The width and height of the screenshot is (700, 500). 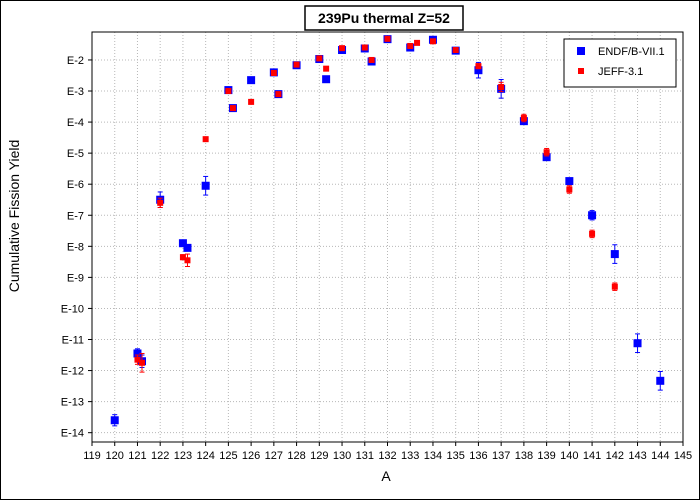 What do you see at coordinates (75, 154) in the screenshot?
I see `y-tick-label: E-5` at bounding box center [75, 154].